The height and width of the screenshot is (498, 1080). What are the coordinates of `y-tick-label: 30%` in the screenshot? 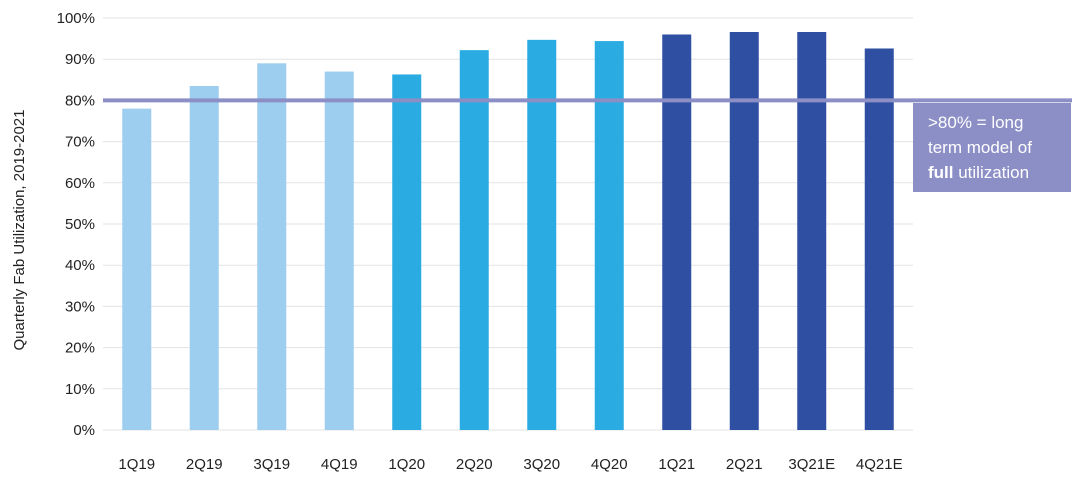 It's located at (80, 306).